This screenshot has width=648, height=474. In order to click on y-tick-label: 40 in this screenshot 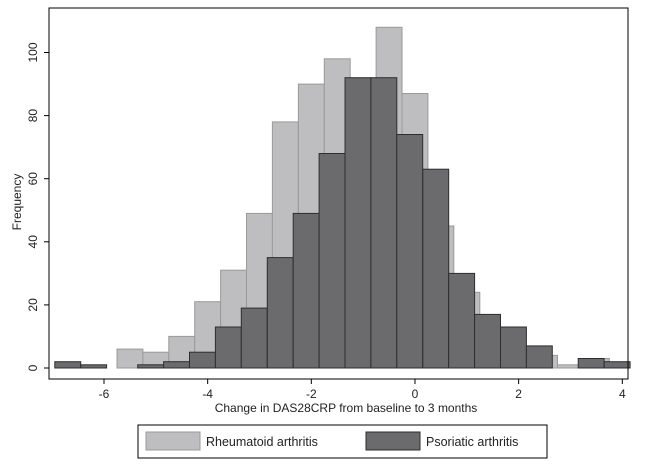, I will do `click(33, 242)`.